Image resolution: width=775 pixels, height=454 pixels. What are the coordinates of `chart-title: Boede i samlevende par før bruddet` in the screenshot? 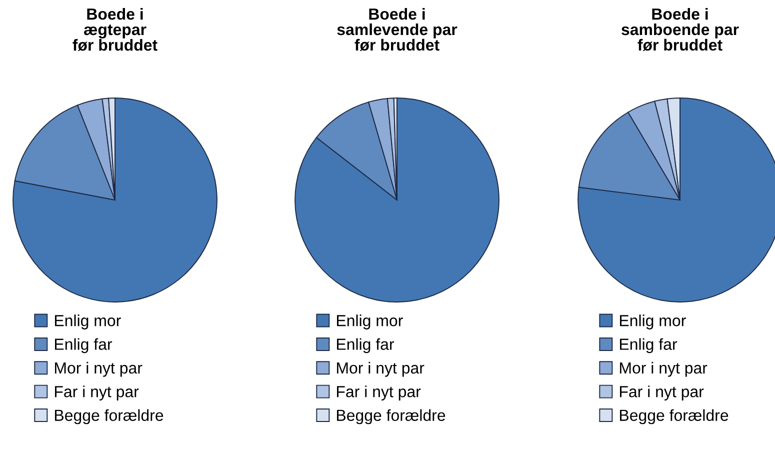 It's located at (397, 29).